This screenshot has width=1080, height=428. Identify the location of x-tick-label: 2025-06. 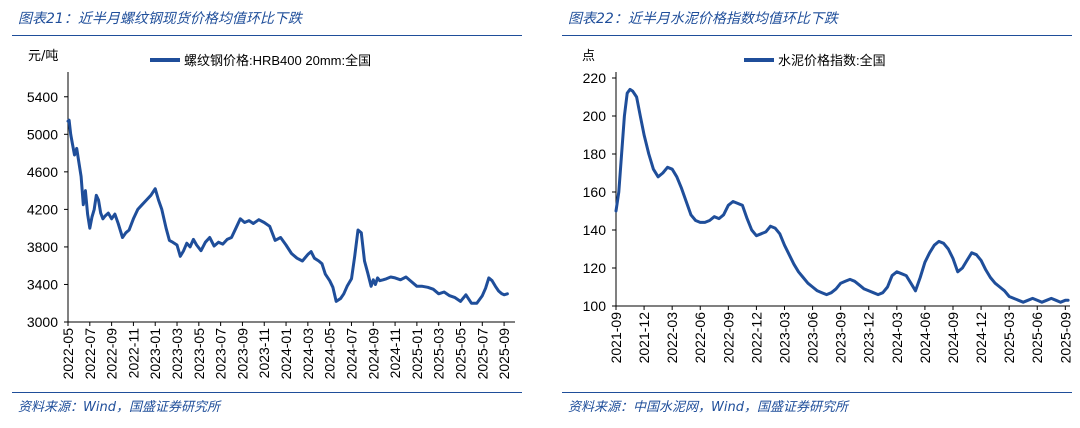
(1037, 338).